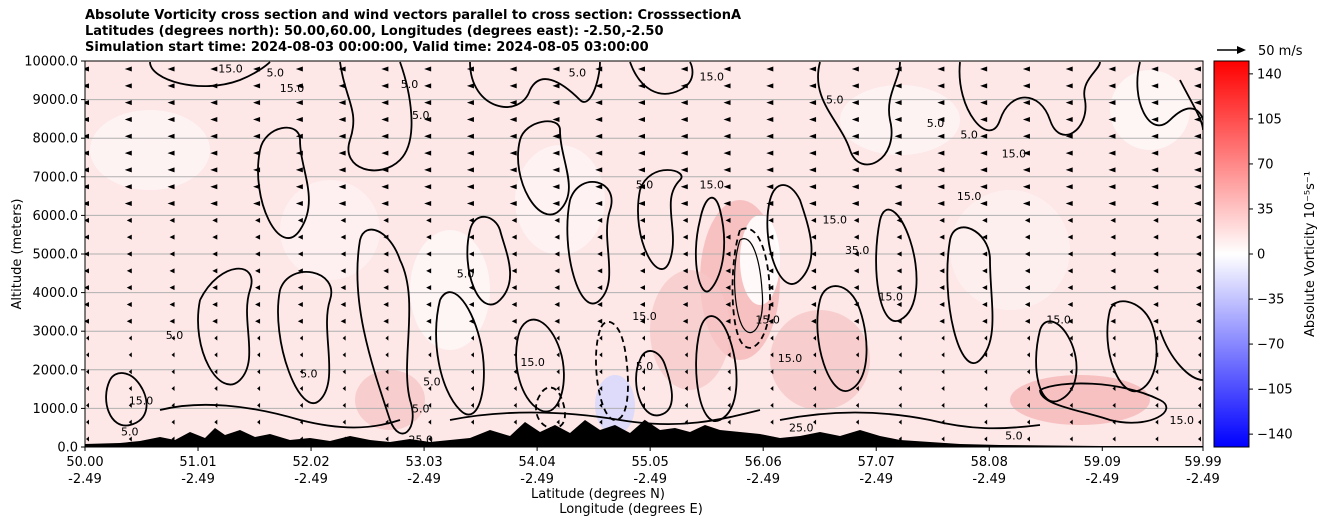 The height and width of the screenshot is (526, 1332). I want to click on colorbar-tick-label: 140, so click(1269, 74).